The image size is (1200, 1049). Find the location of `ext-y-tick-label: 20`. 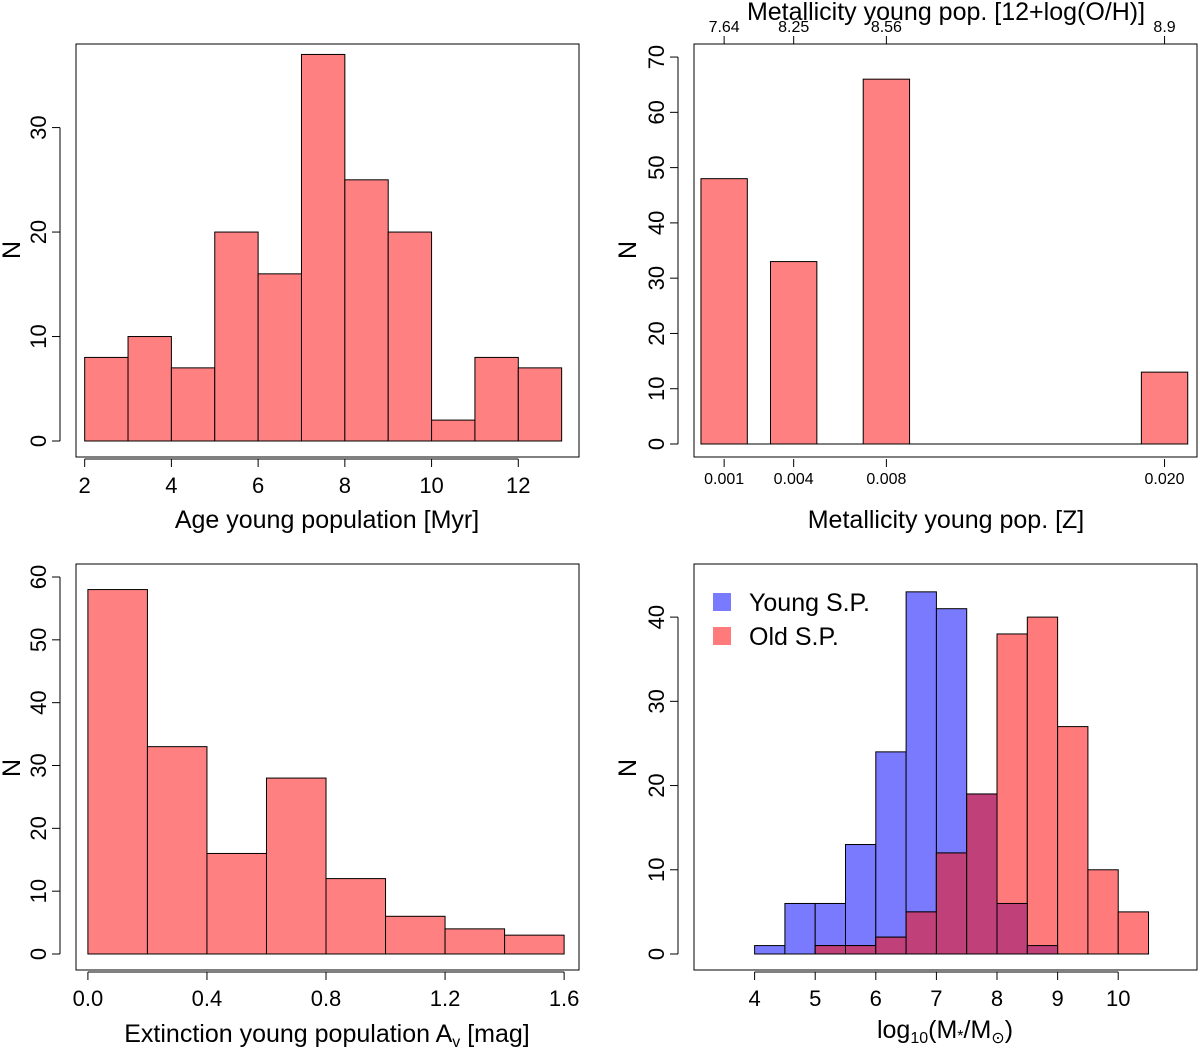

ext-y-tick-label: 20 is located at coordinates (38, 828).